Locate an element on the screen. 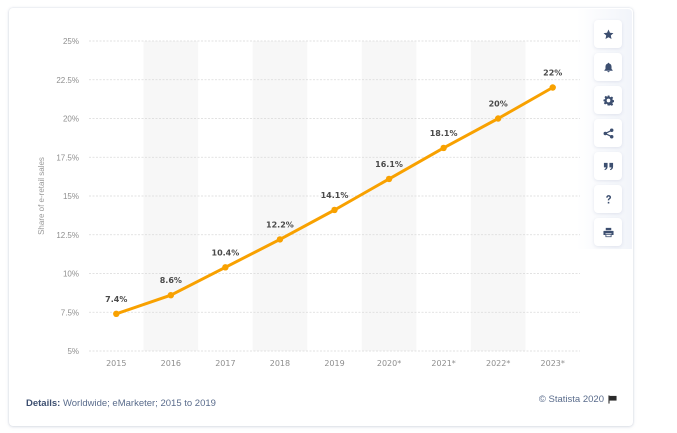  flag-icon is located at coordinates (612, 399).